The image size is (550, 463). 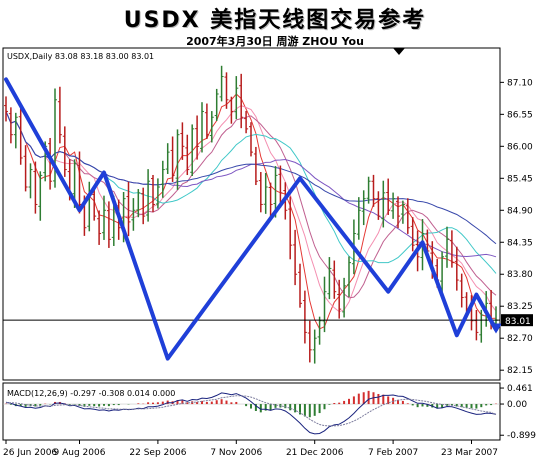 I want to click on symbol-info: USDX,Daily 83.08 83.18 83.00 83.01, so click(x=80, y=56).